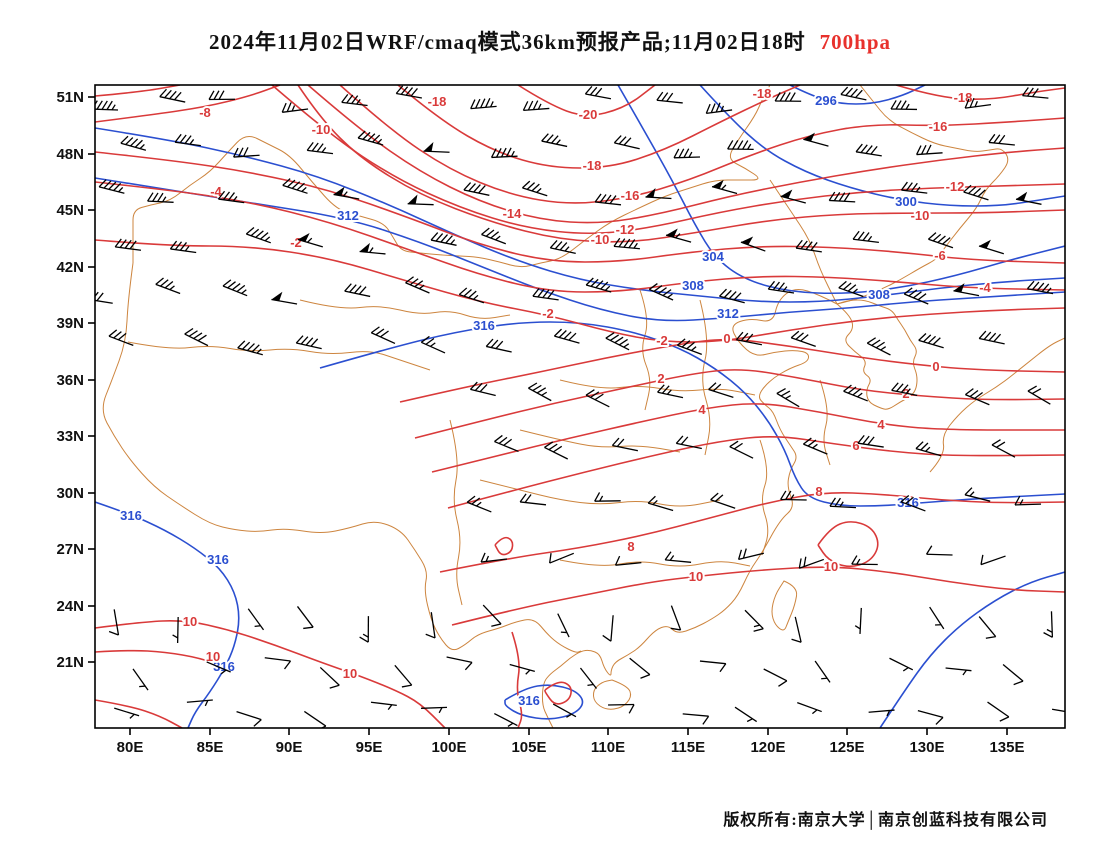 Image resolution: width=1100 pixels, height=855 pixels. What do you see at coordinates (963, 97) in the screenshot?
I see `temperature-contour-label: -18` at bounding box center [963, 97].